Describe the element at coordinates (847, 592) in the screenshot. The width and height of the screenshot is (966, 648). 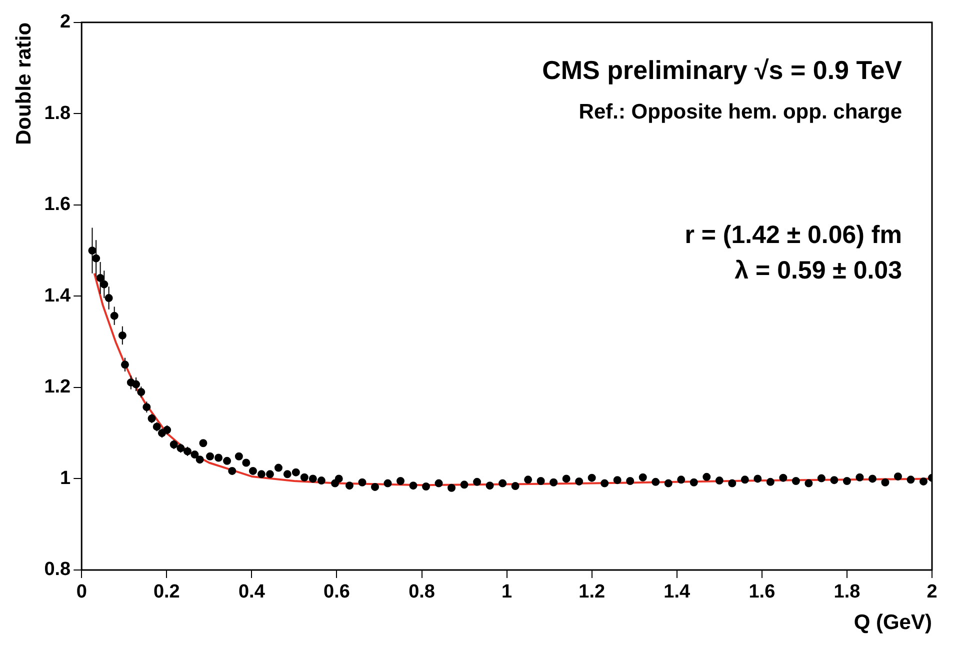
I see `x-tick-label: 1.8` at that location.